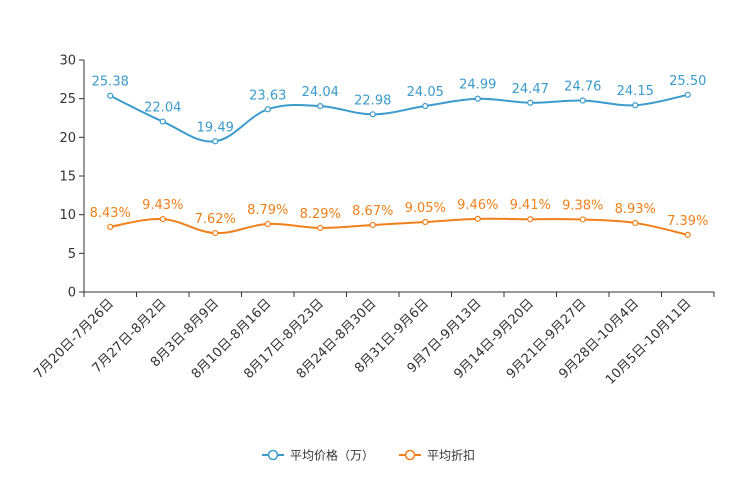 The image size is (744, 496). Describe the element at coordinates (425, 92) in the screenshot. I see `data-label: 24.05` at that location.